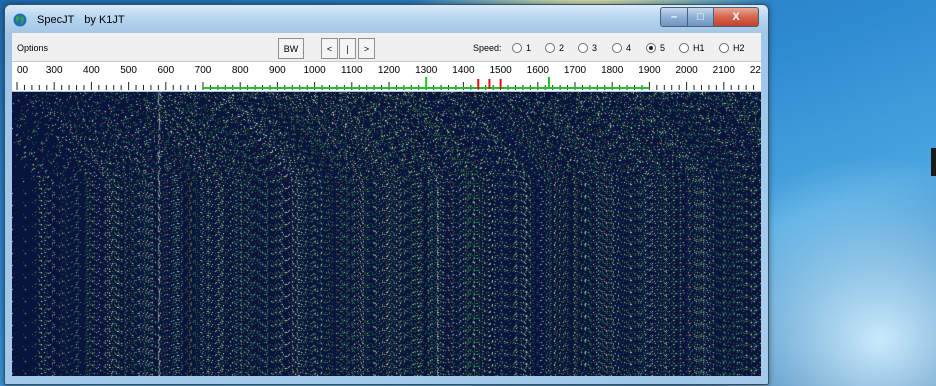  I want to click on speed-radio-1: 1, so click(521, 48).